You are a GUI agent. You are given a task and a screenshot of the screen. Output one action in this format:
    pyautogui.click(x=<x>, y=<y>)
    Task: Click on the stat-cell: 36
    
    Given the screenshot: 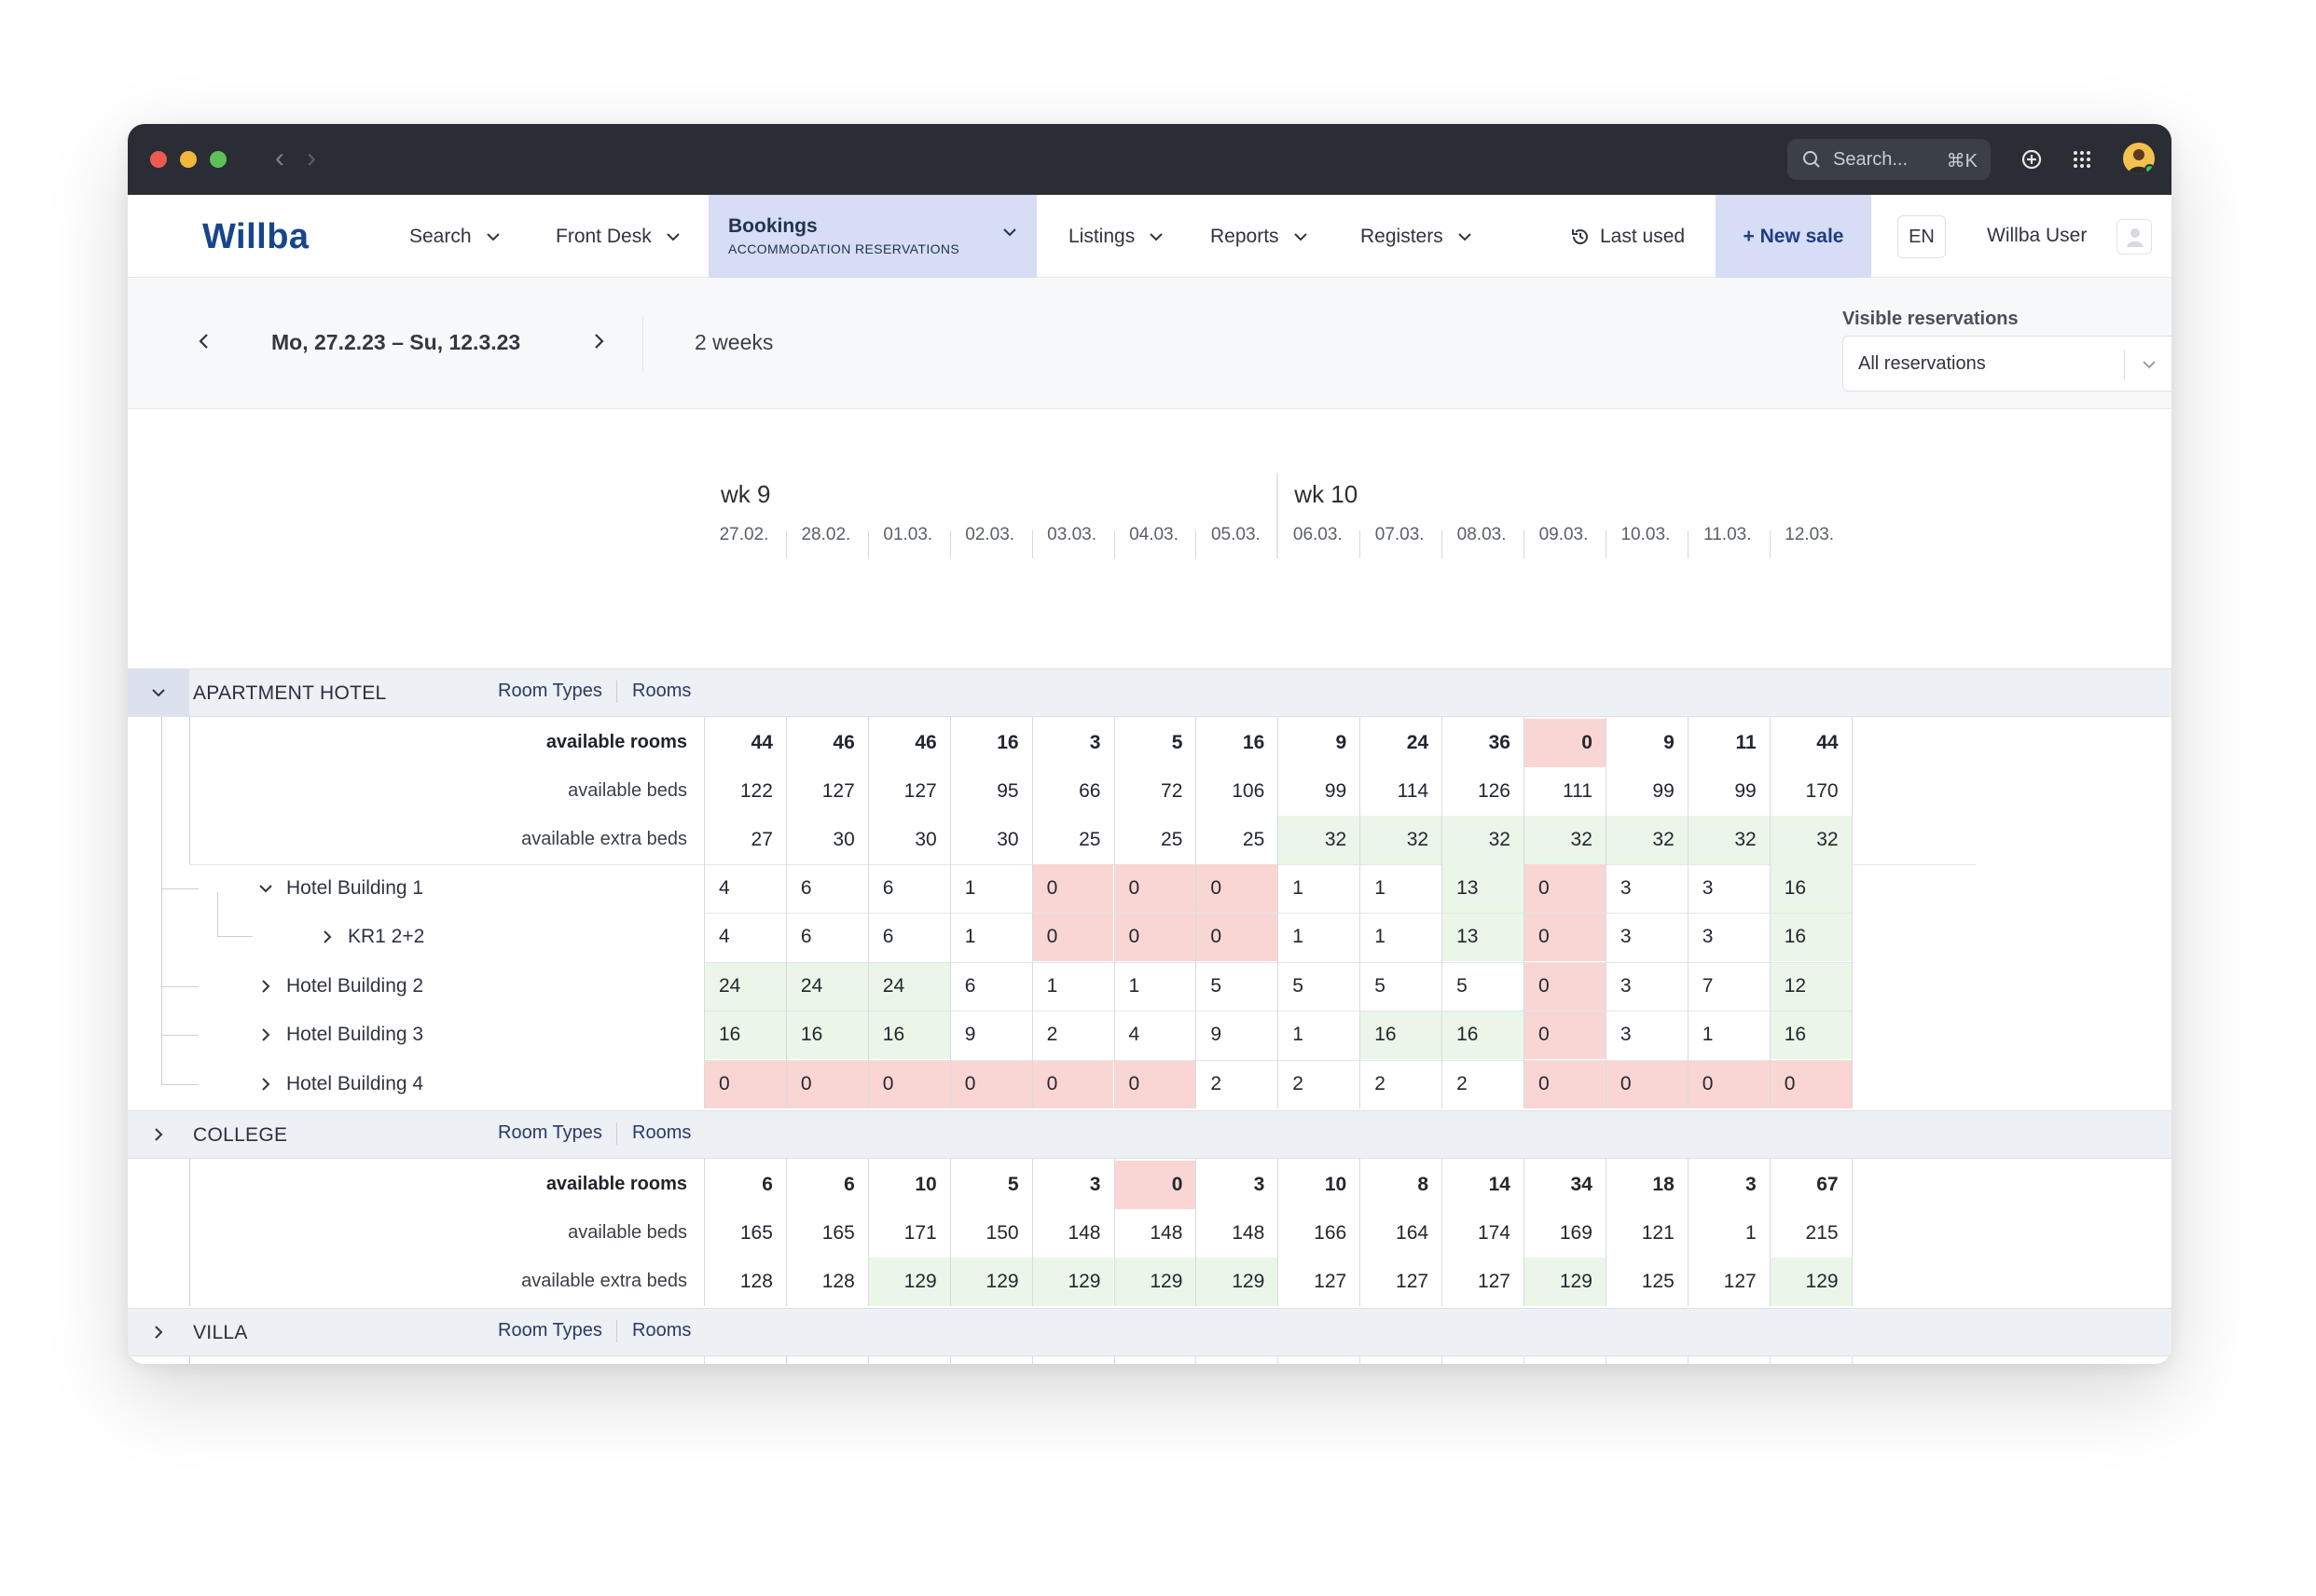 What is the action you would take?
    pyautogui.click(x=1499, y=742)
    